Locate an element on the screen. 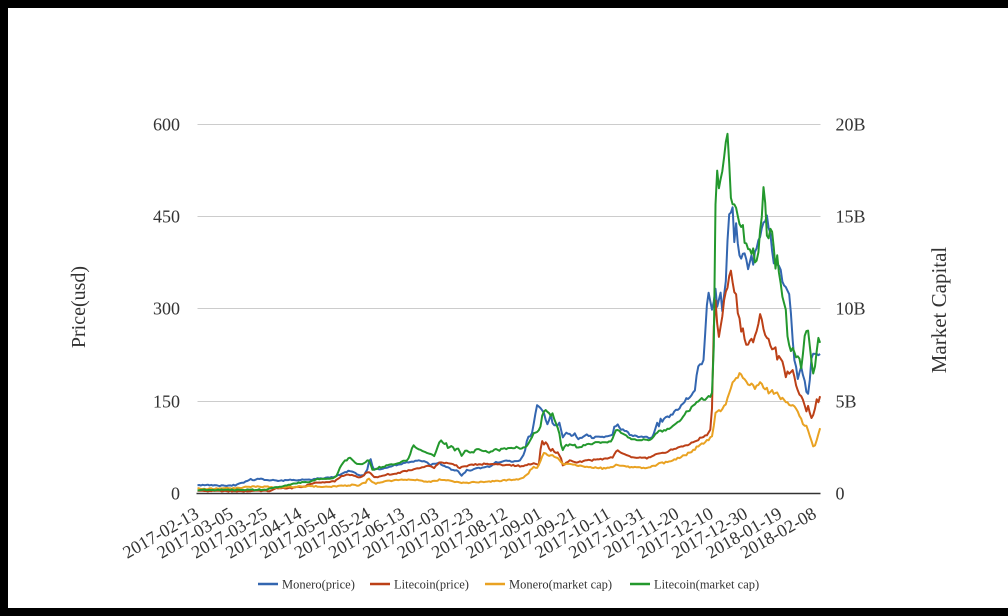 The image size is (1008, 616). svg-text: 150 is located at coordinates (166, 402).